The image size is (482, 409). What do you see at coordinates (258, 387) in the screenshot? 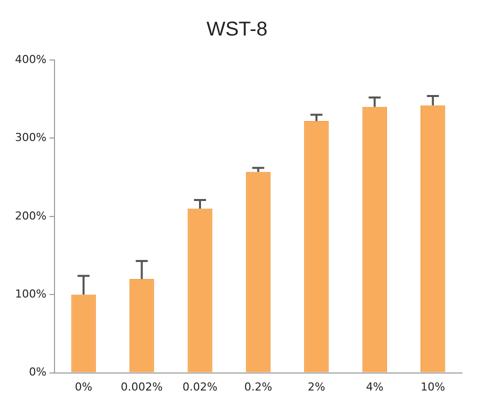
I see `x-tick-label: 0.2%` at bounding box center [258, 387].